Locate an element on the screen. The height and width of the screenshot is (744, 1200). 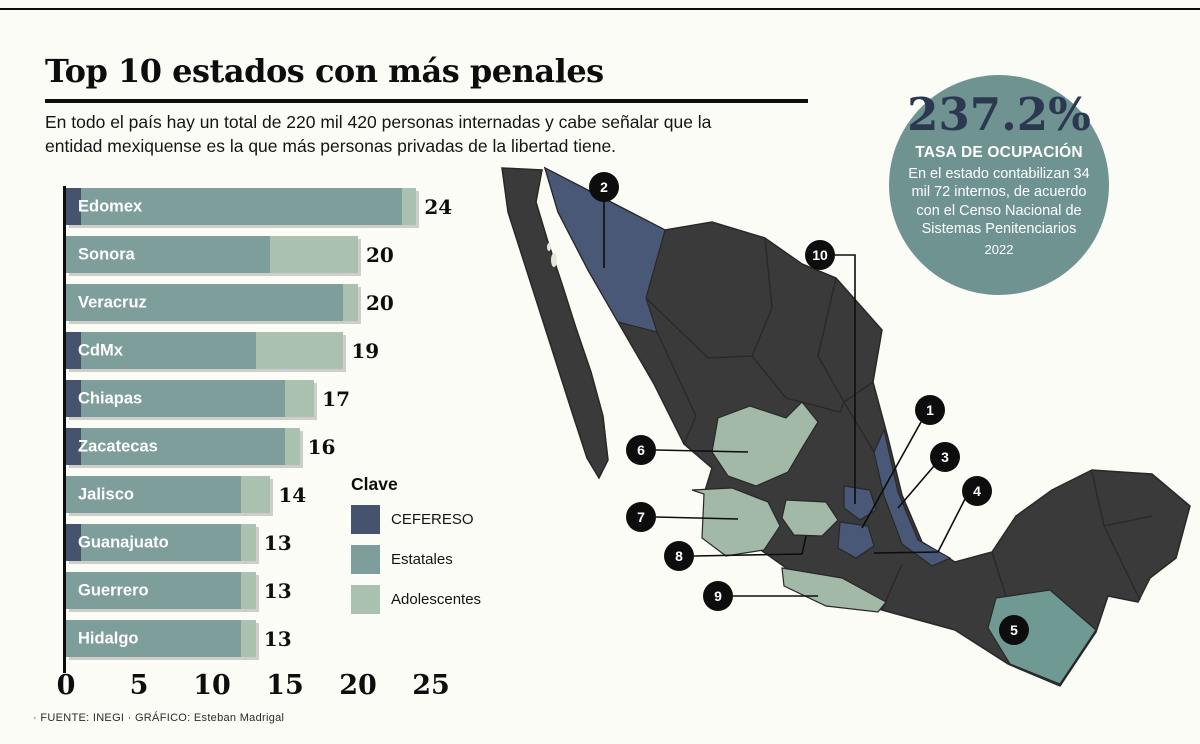
occupancy-rate-label: TASA DE OCUPACIÓN is located at coordinates (999, 152).